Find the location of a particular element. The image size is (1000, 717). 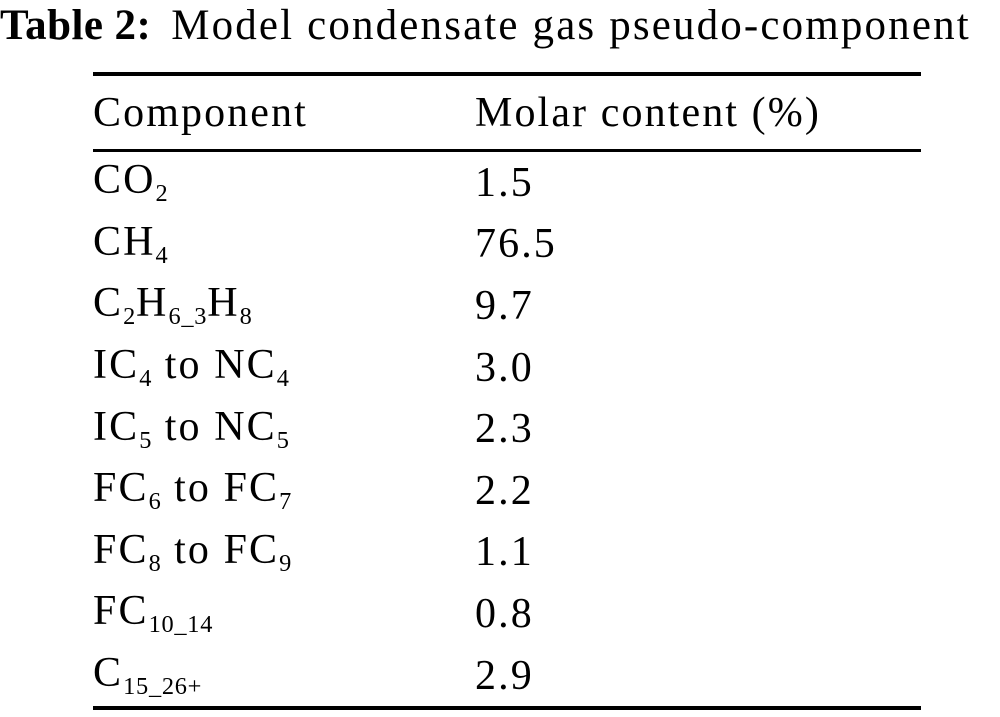

component-subscript: 6 is located at coordinates (155, 501).